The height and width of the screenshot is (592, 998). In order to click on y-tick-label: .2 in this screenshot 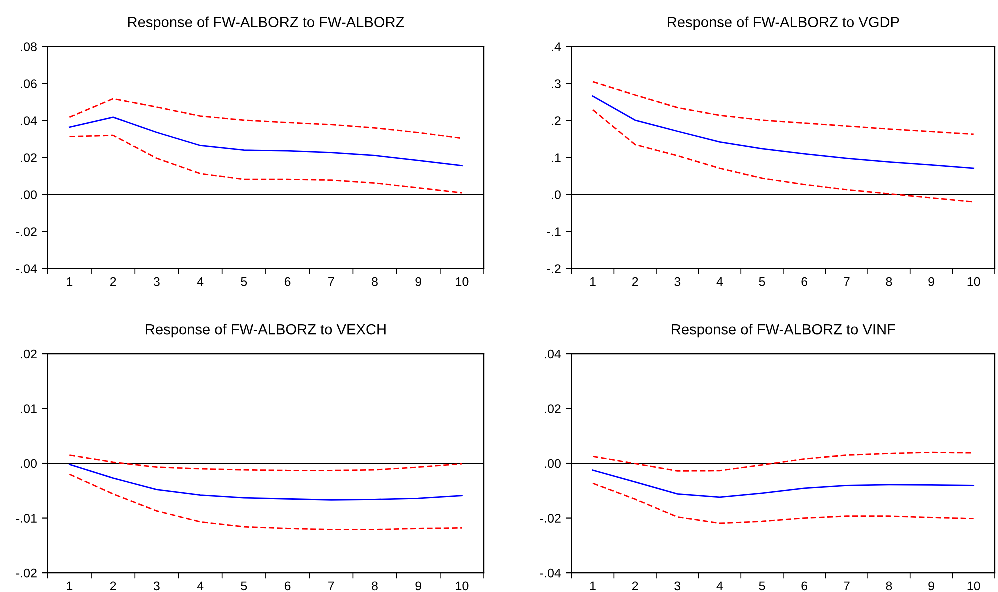, I will do `click(556, 121)`.